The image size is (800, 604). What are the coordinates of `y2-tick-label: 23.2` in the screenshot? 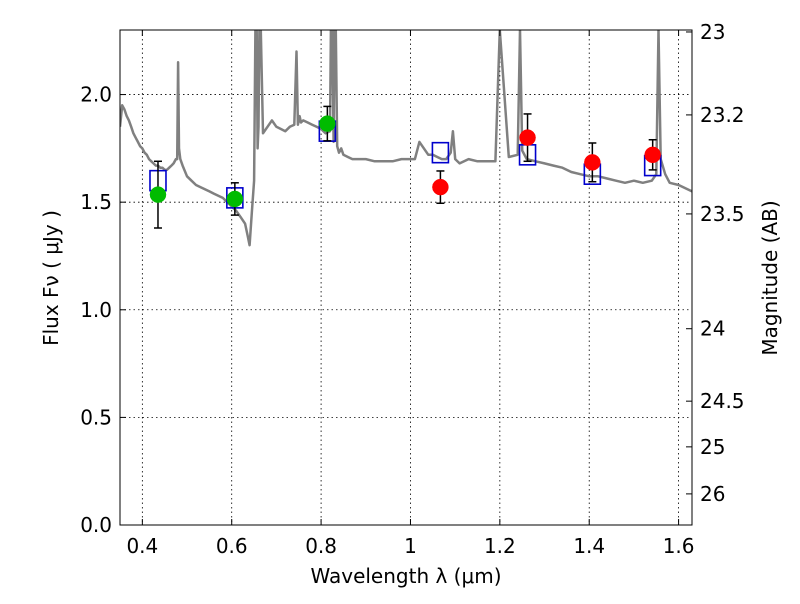 It's located at (722, 115).